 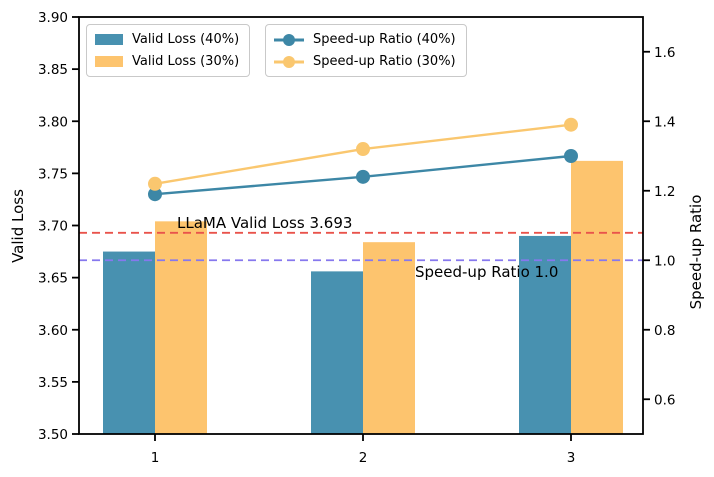 What do you see at coordinates (53, 70) in the screenshot?
I see `left-axis-tick-label: 3.85` at bounding box center [53, 70].